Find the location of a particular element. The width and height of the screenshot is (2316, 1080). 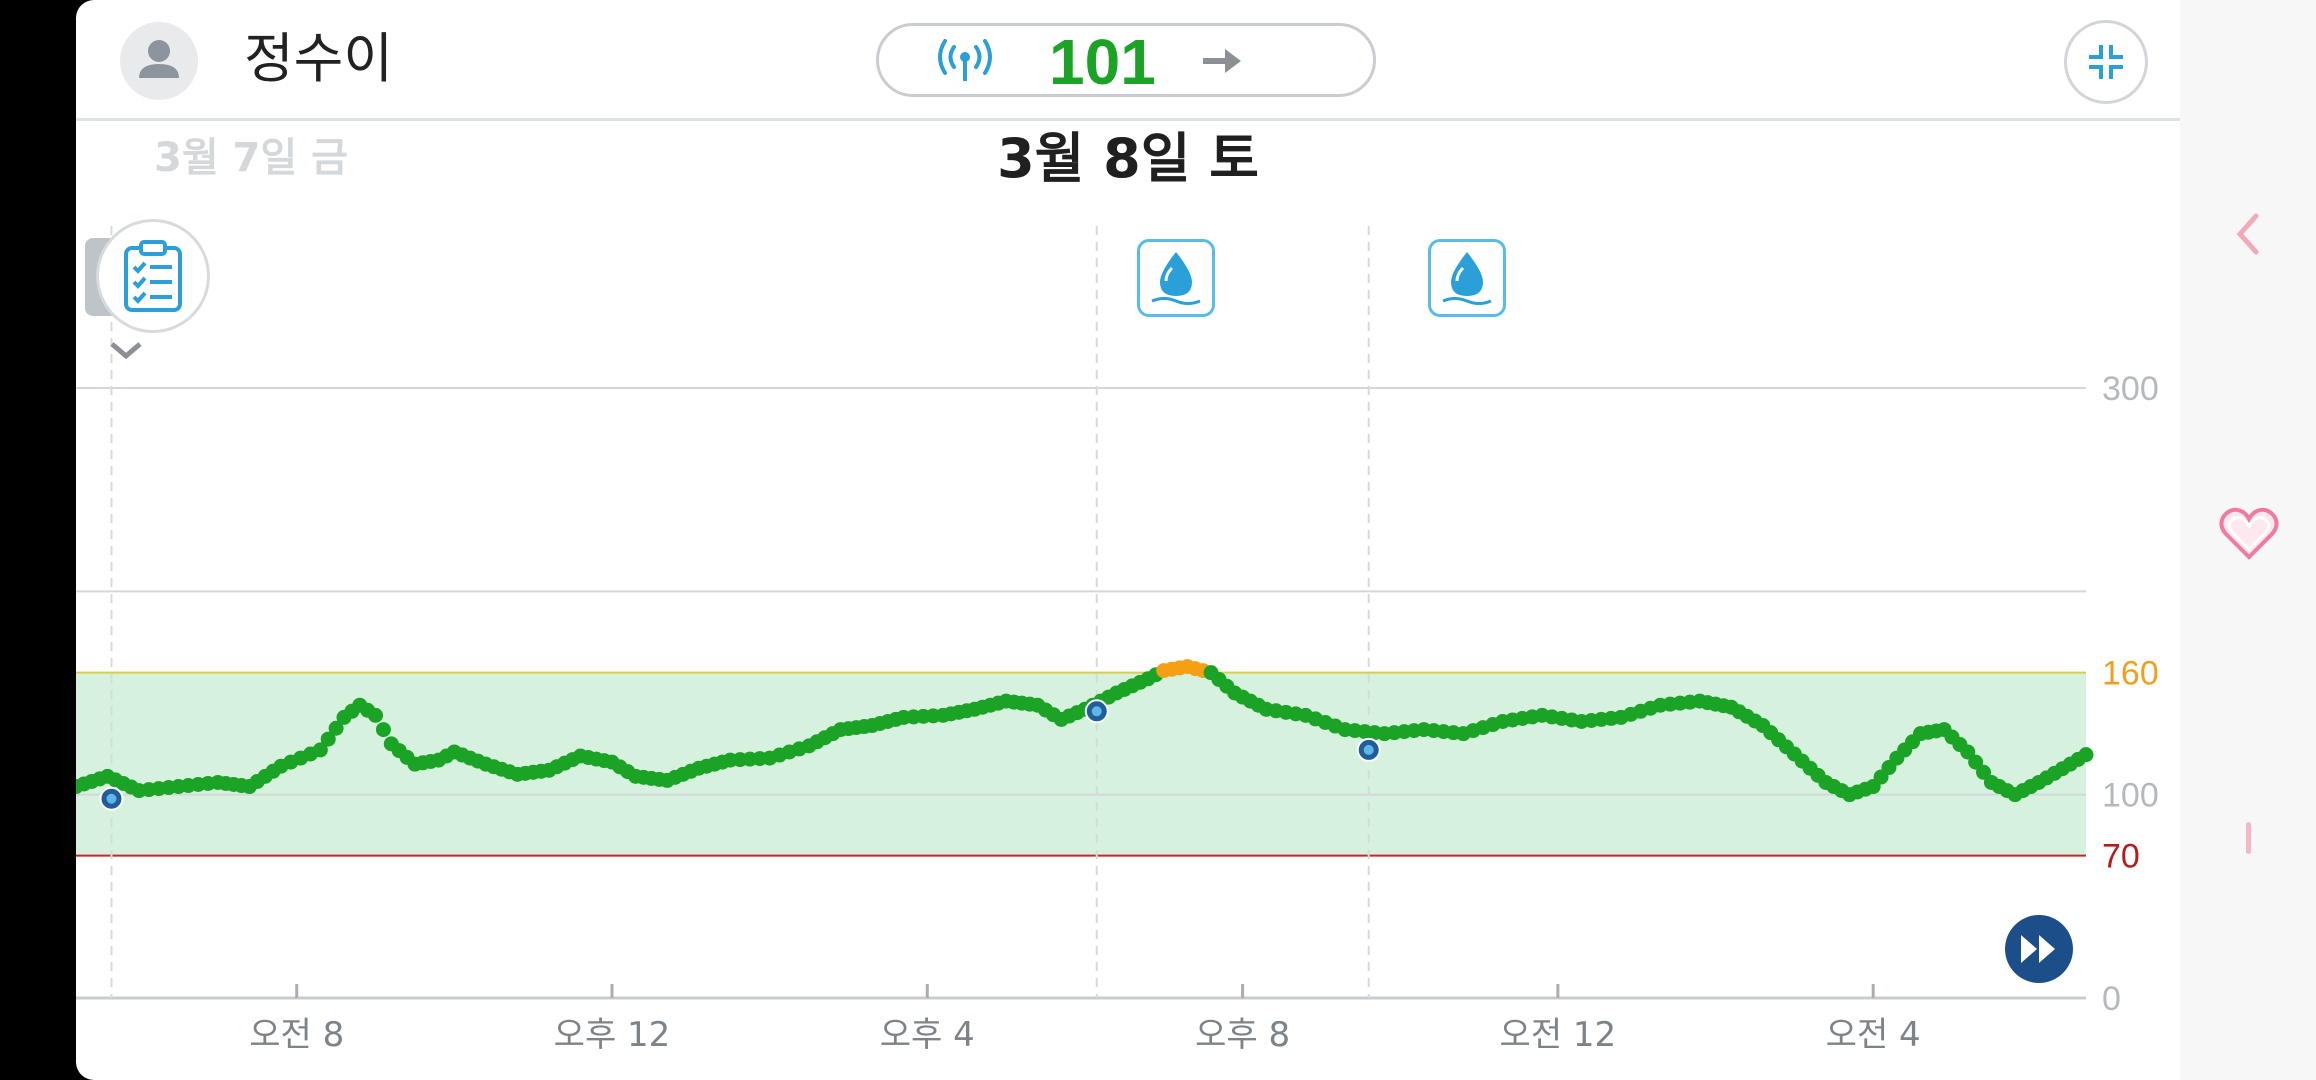

user-name: 정수이 is located at coordinates (319, 58).